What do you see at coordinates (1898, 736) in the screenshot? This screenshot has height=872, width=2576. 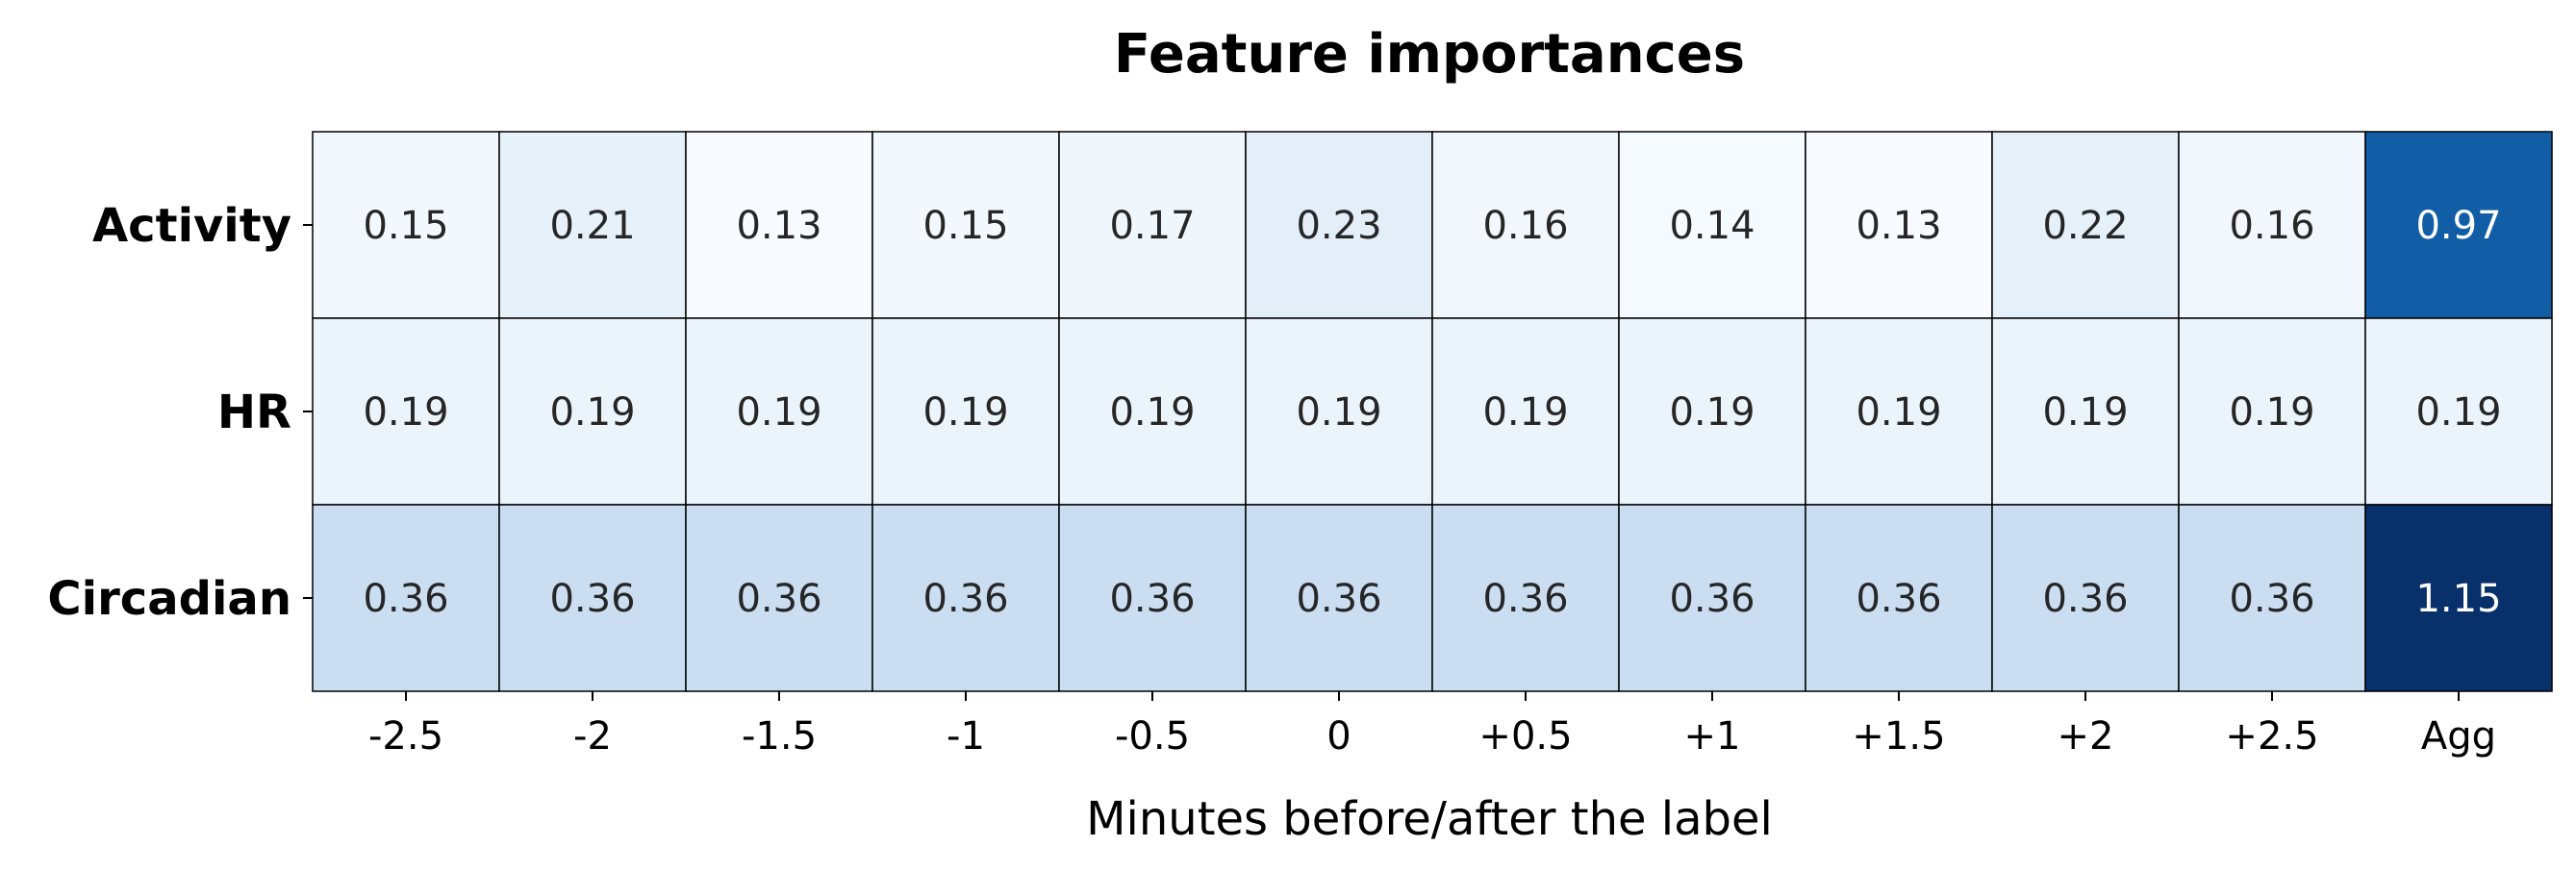 I see `column-label-plus1-5: +1.5` at bounding box center [1898, 736].